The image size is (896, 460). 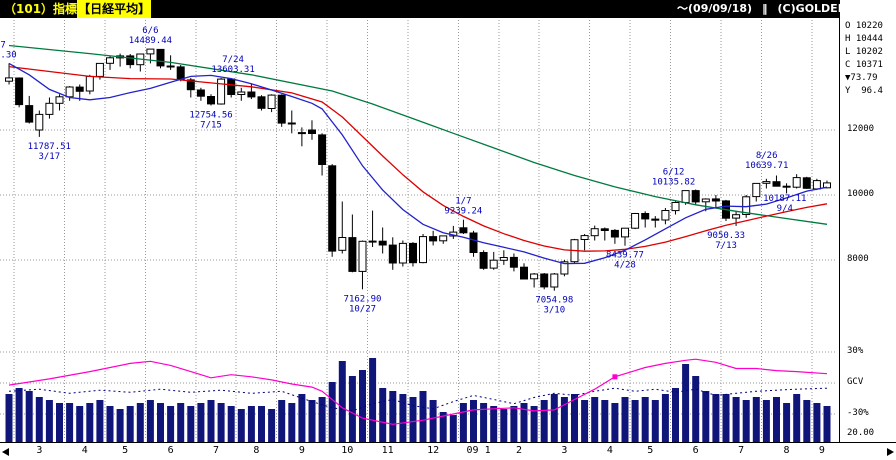 What do you see at coordinates (890, 452) in the screenshot?
I see `scroll-right-icon` at bounding box center [890, 452].